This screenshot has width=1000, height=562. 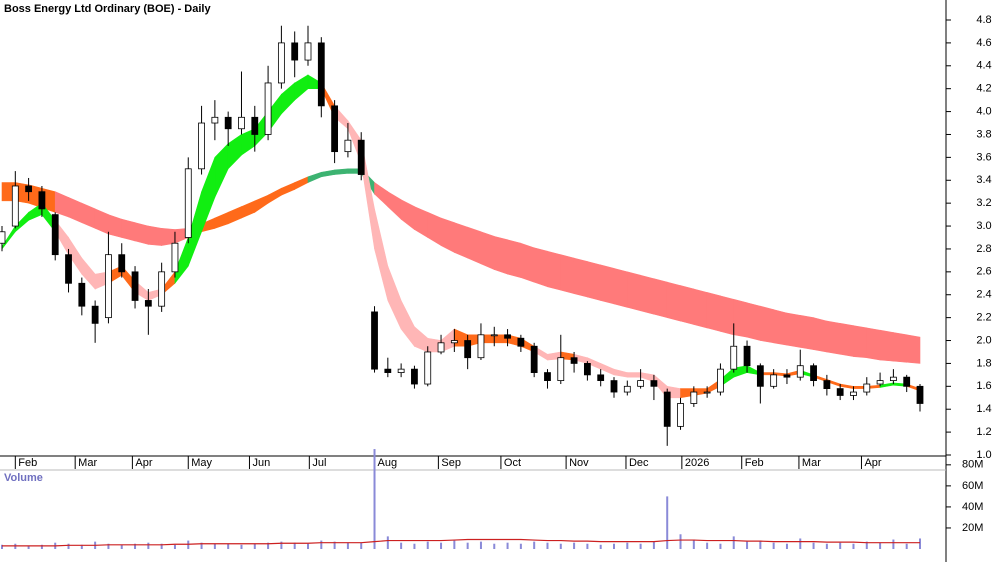 What do you see at coordinates (983, 89) in the screenshot?
I see `y-tick-label: 4.2` at bounding box center [983, 89].